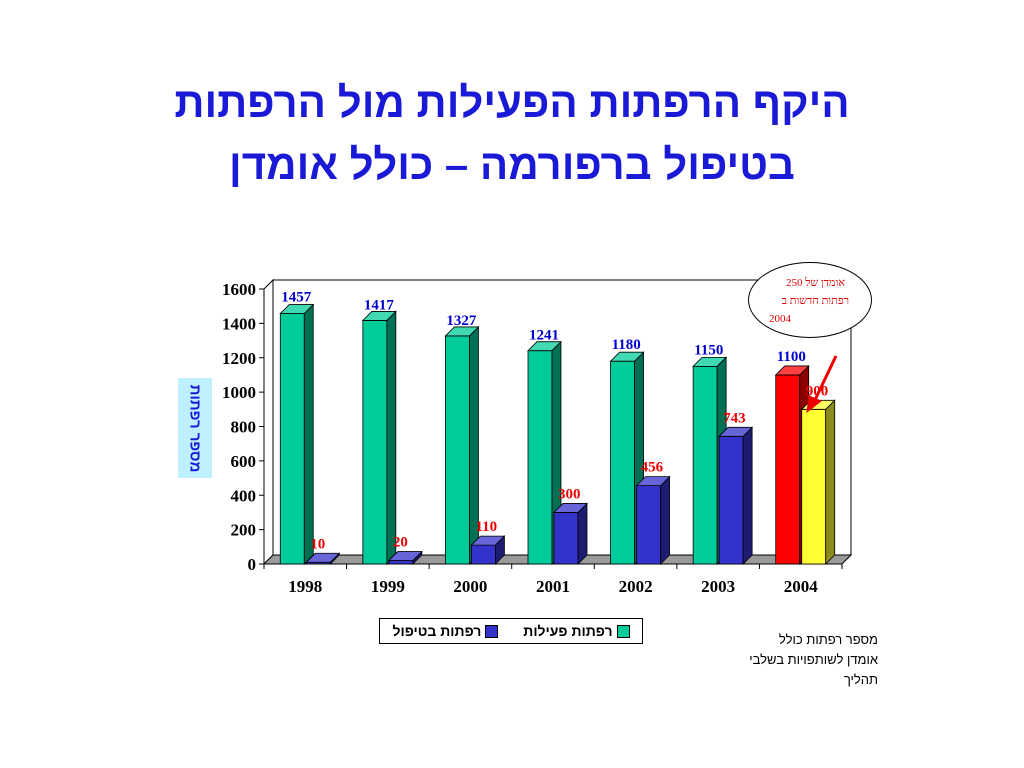 Image resolution: width=1024 pixels, height=768 pixels. I want to click on legend: רפתות פעילות רפתות בטיפול, so click(511, 631).